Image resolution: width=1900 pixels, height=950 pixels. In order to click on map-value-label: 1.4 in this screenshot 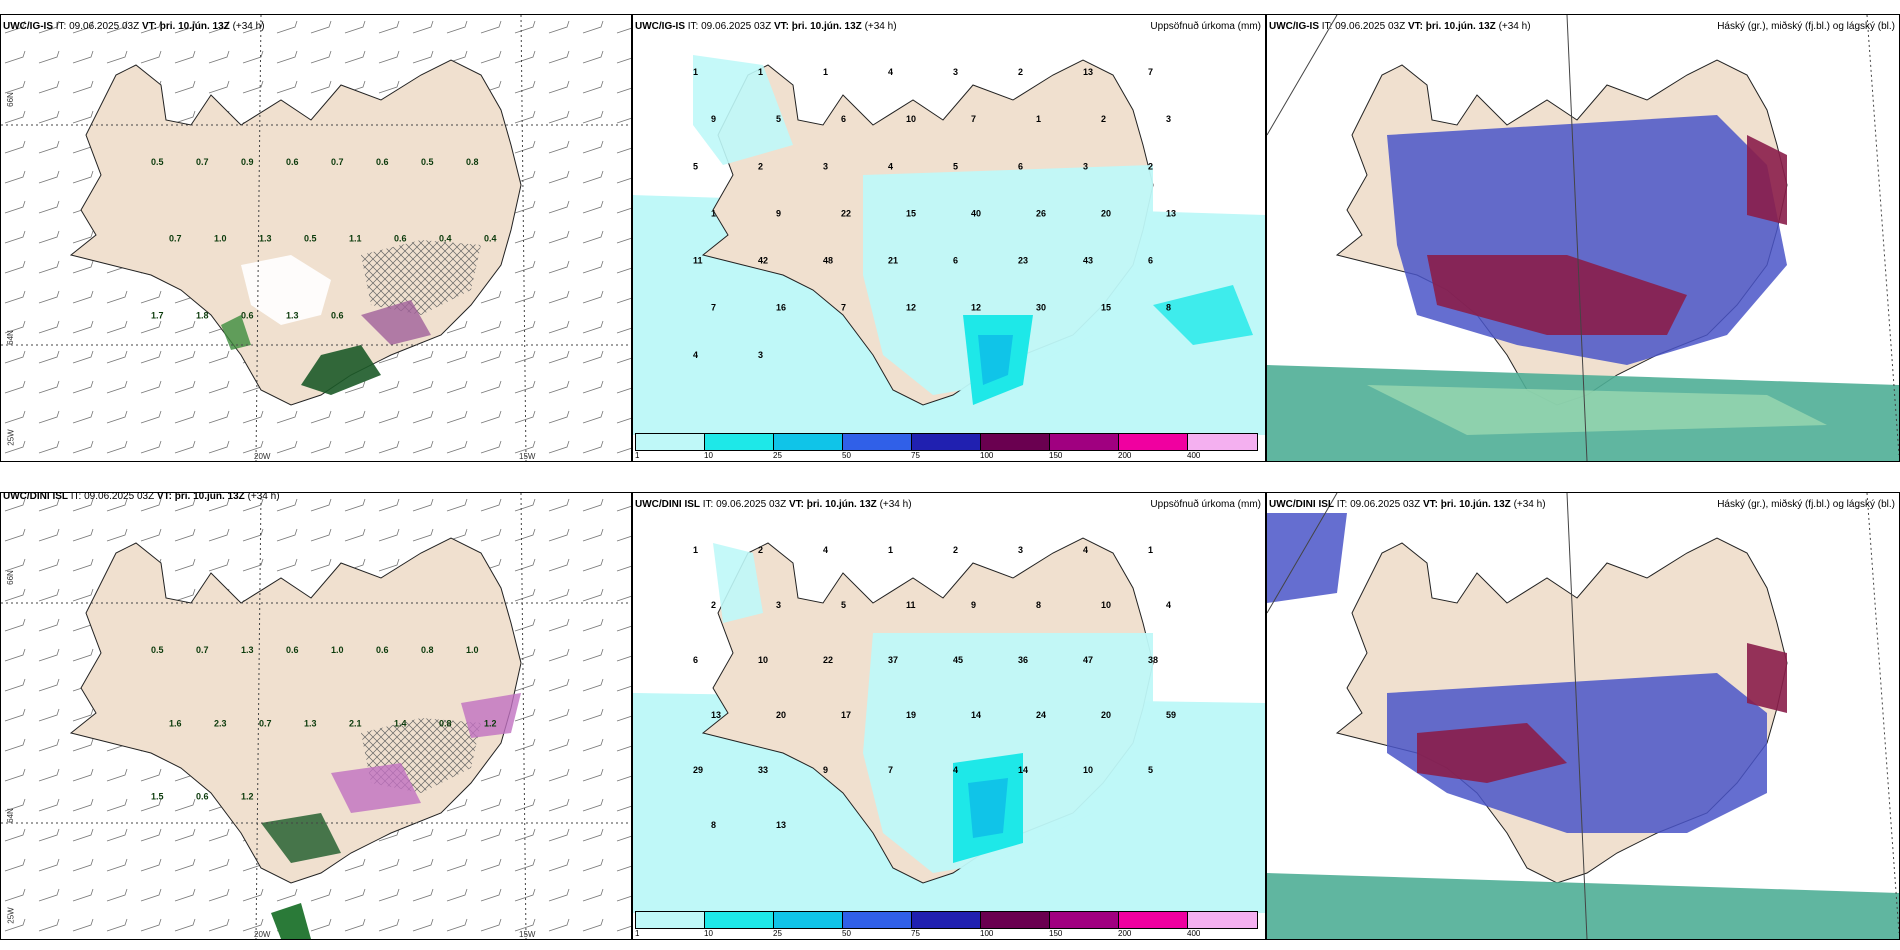, I will do `click(400, 723)`.